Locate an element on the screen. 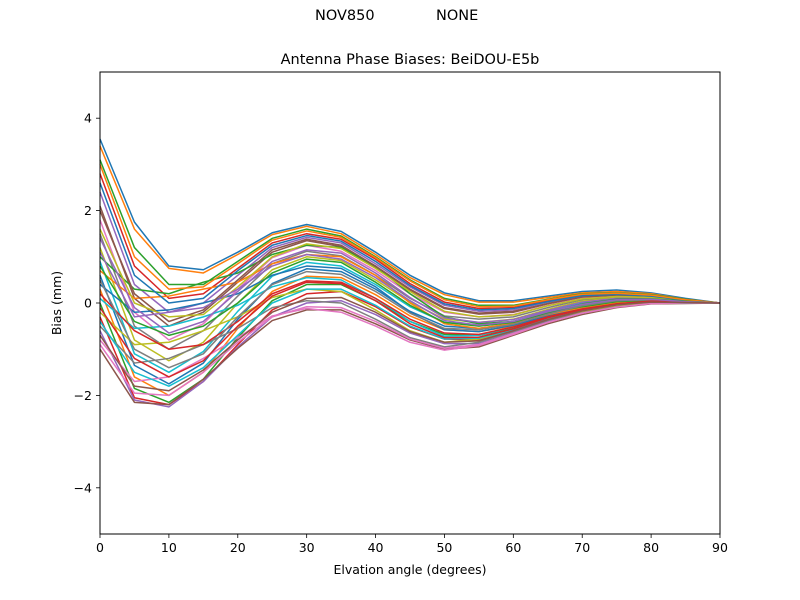 The image size is (800, 600). suptitle-receiver: NOV850 is located at coordinates (345, 16).